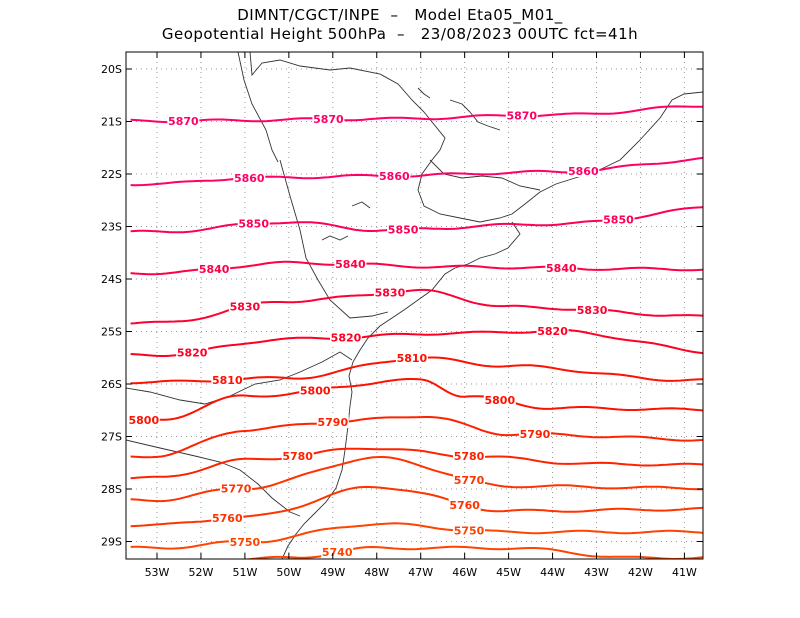 The image size is (800, 618). What do you see at coordinates (508, 572) in the screenshot?
I see `lon-tick-label: 45W` at bounding box center [508, 572].